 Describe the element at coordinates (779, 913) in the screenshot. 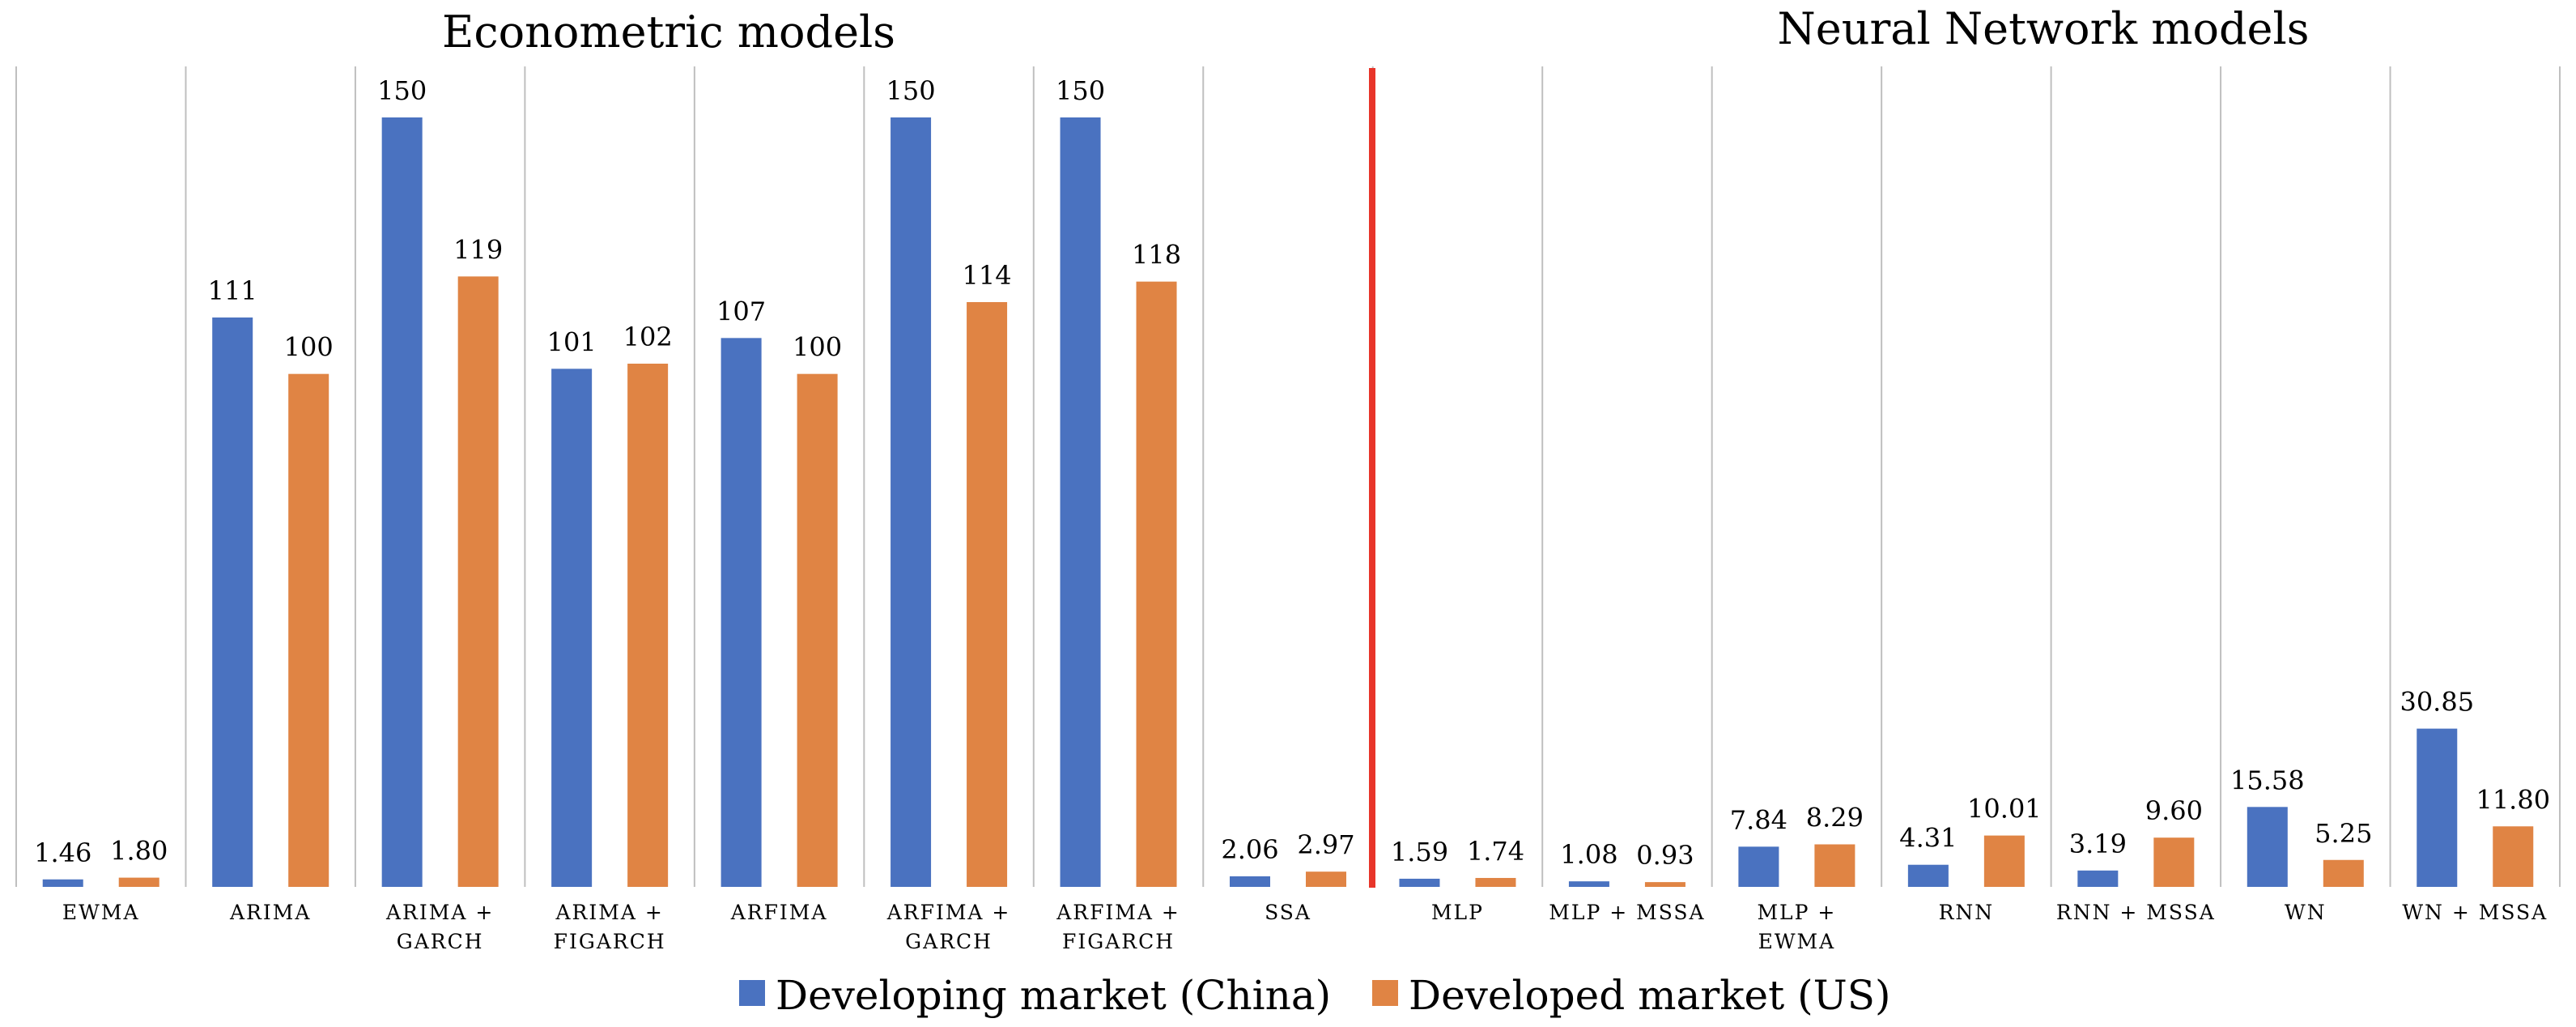

I see `x-tick-label: ARFIMA` at that location.